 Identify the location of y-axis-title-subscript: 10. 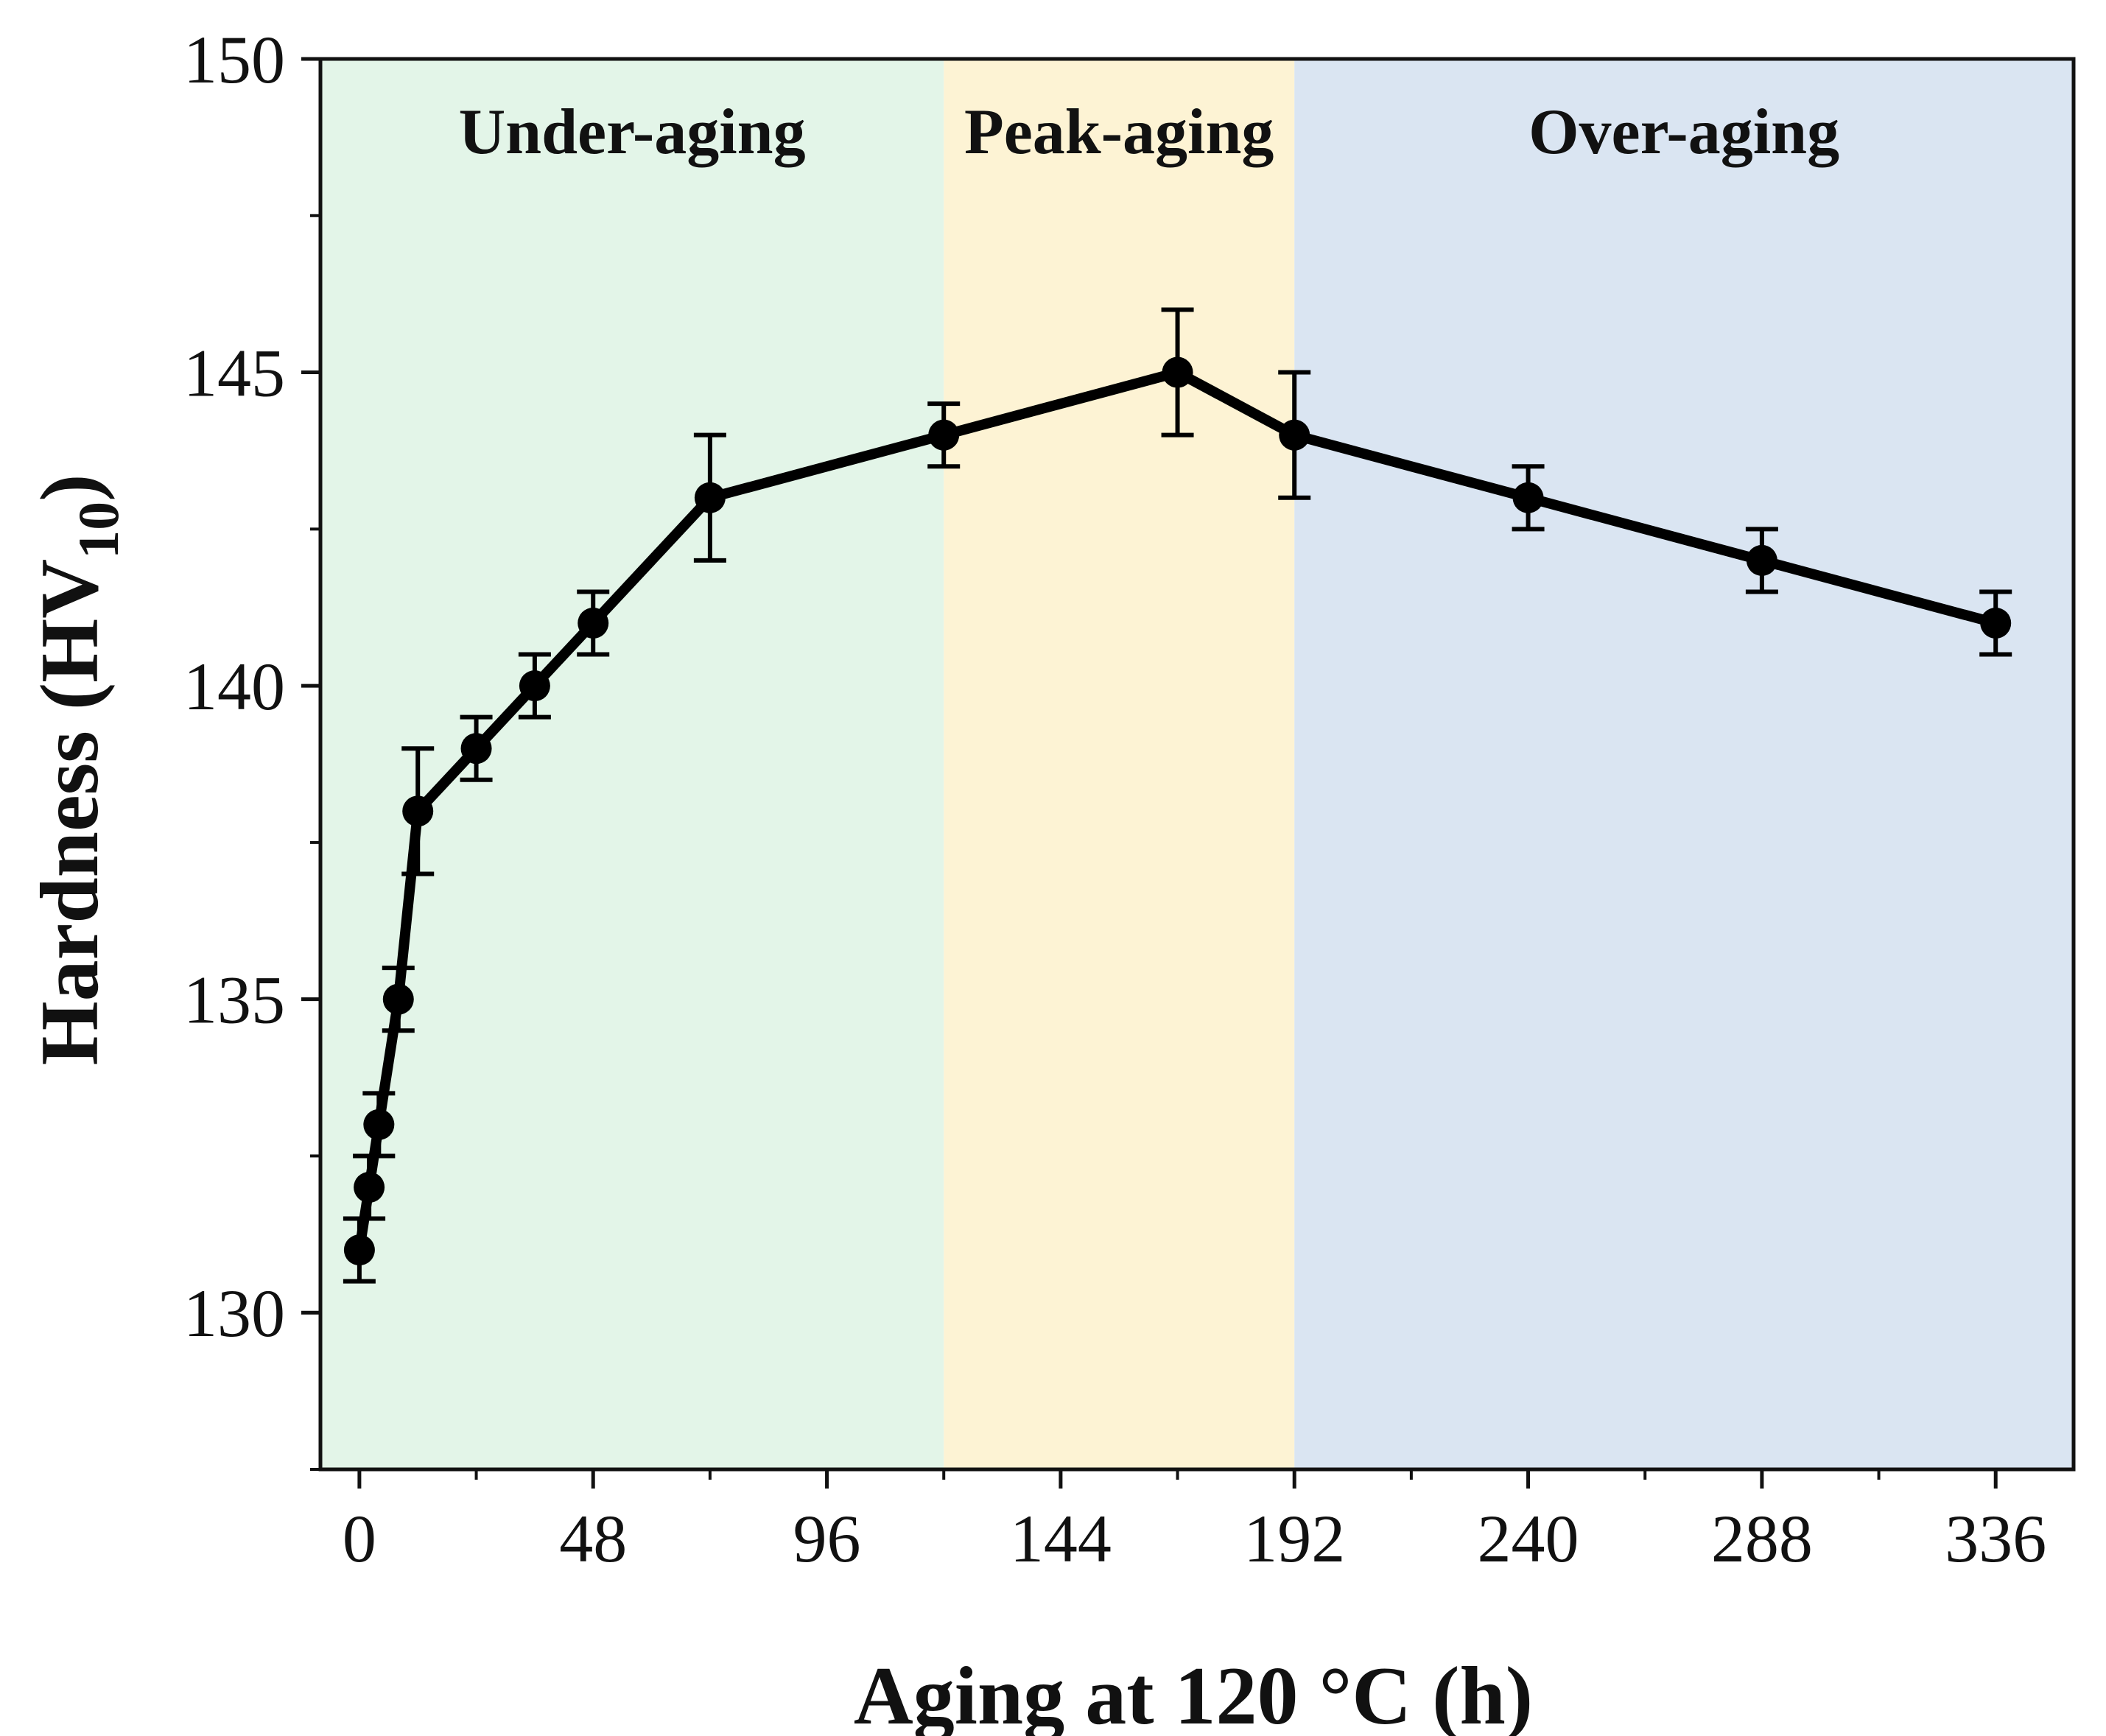
(98, 530).